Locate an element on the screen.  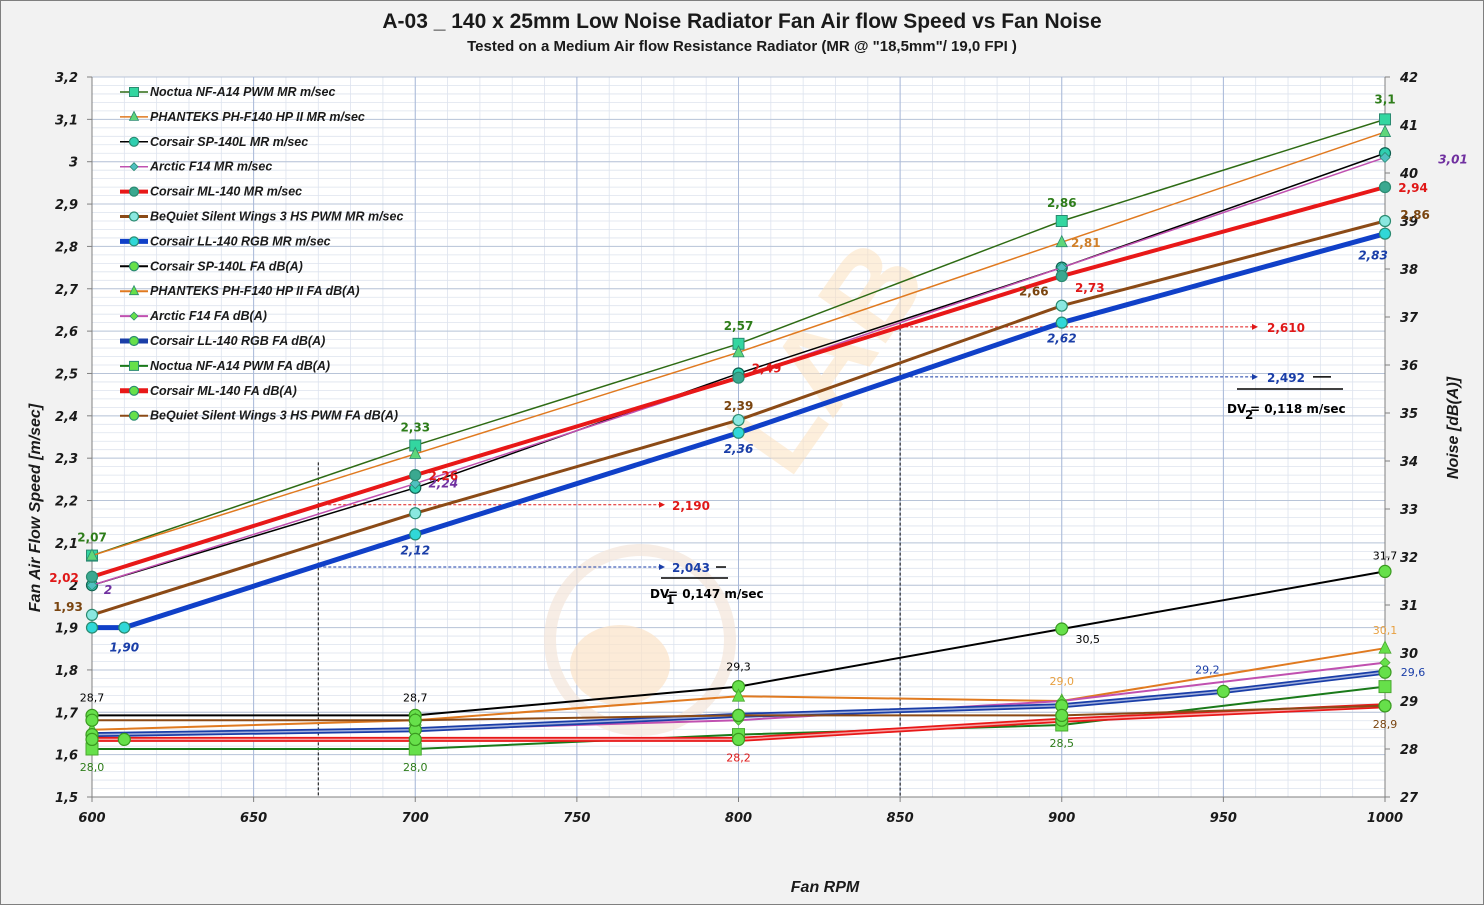
y-tick-label: 2,2 is located at coordinates (66, 502).